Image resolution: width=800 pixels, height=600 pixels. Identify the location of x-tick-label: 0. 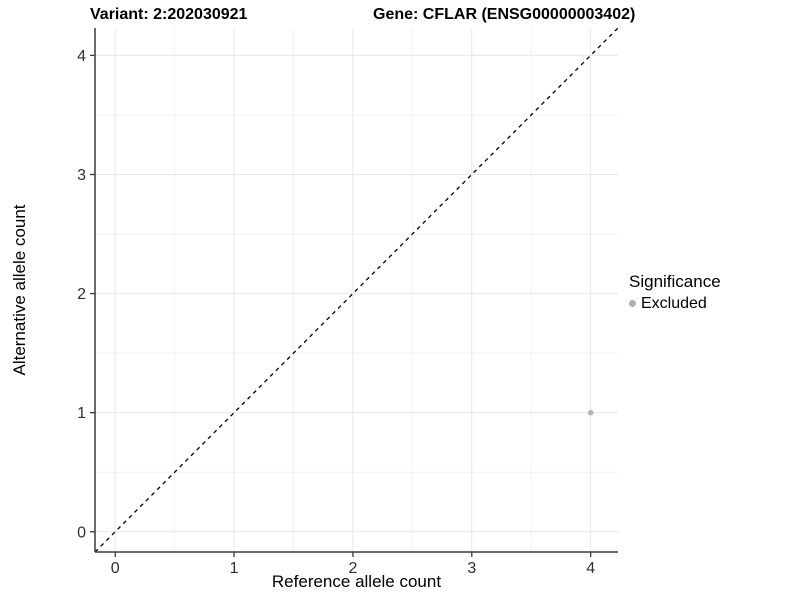
(115, 568).